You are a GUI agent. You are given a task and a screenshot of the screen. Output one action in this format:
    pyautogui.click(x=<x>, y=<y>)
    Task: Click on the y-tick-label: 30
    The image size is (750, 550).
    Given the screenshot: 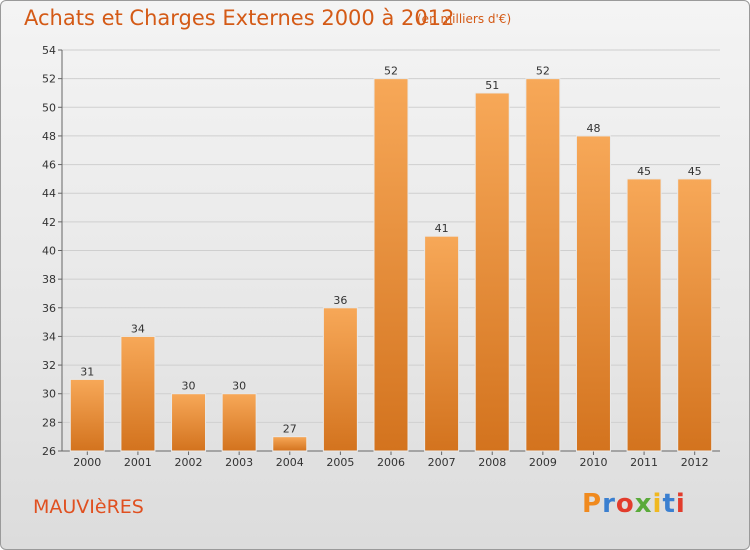 What is the action you would take?
    pyautogui.click(x=49, y=394)
    